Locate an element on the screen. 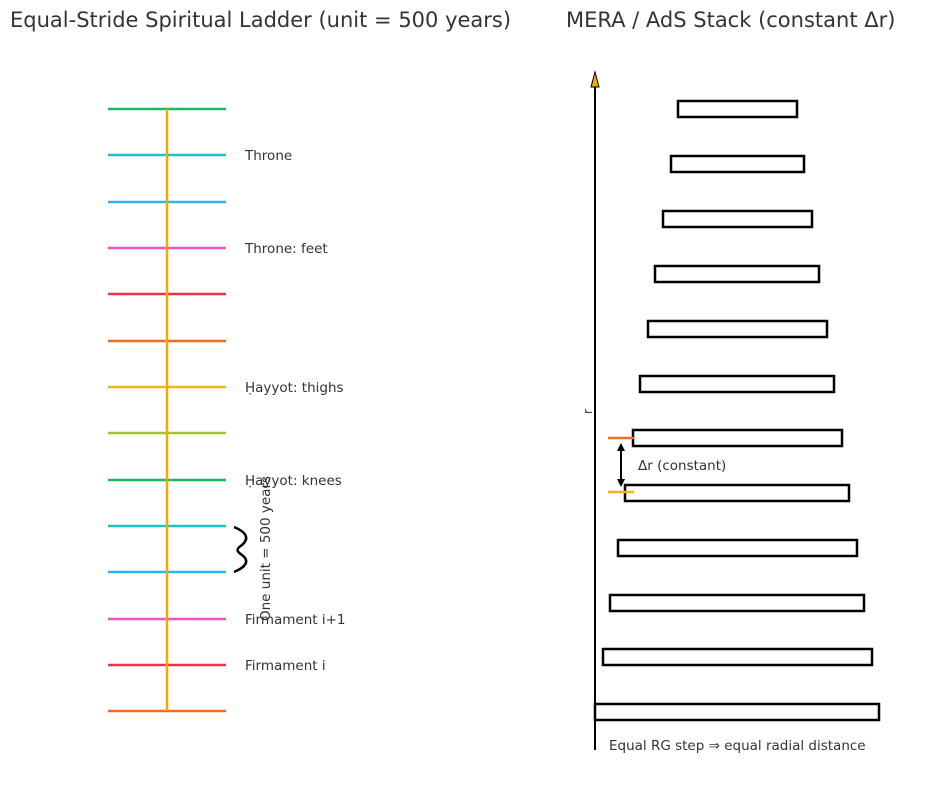 The height and width of the screenshot is (797, 936). rung-label: Firmament i+1 is located at coordinates (295, 620).